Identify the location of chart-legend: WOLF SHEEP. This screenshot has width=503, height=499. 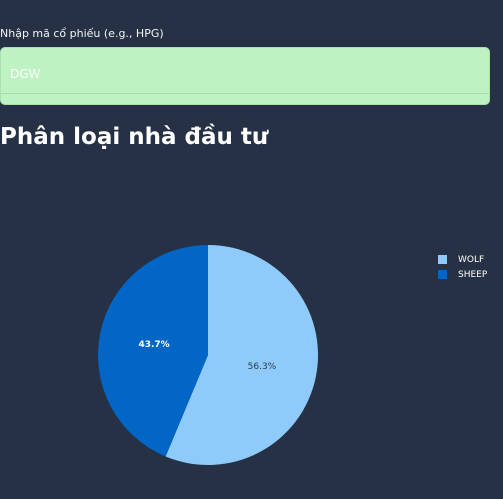
(462, 267).